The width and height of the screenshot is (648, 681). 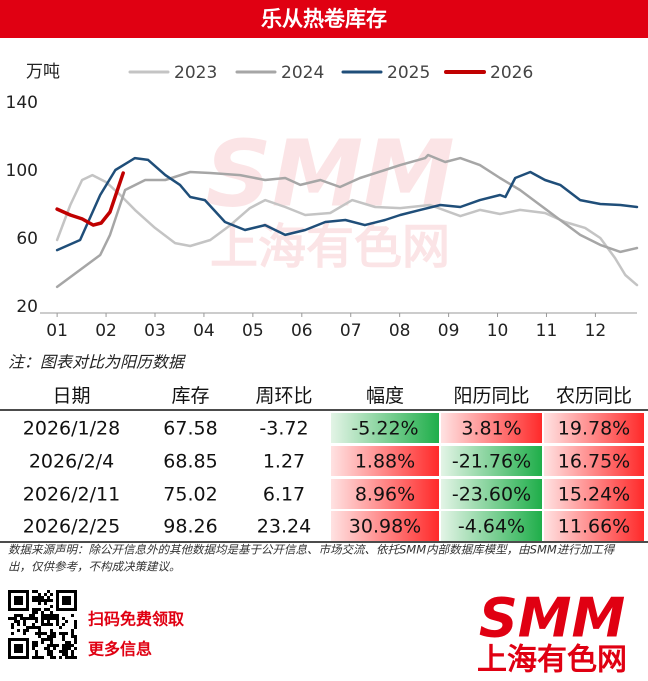 What do you see at coordinates (284, 462) in the screenshot?
I see `cell: 1.27` at bounding box center [284, 462].